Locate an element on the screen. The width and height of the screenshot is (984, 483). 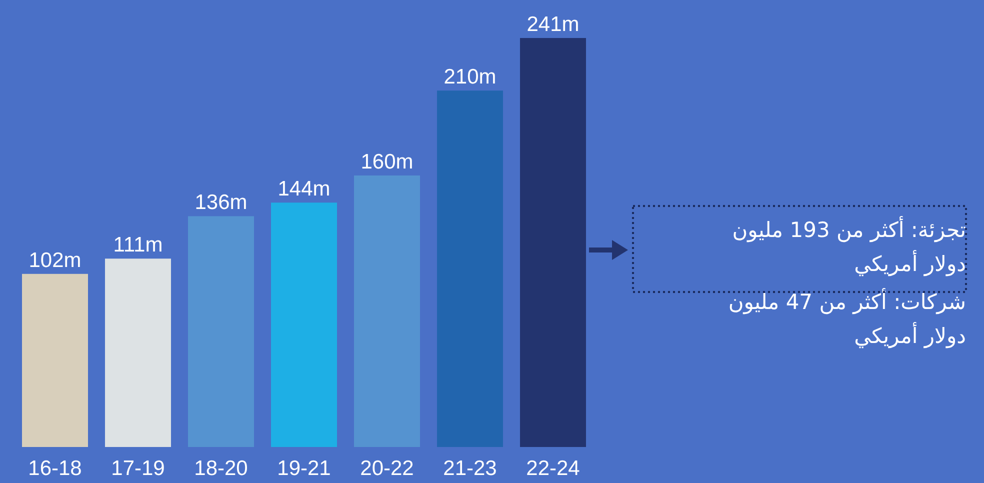
text: شركات: أكثر من 47 مليون دولار أمريكي is located at coordinates (847, 318).